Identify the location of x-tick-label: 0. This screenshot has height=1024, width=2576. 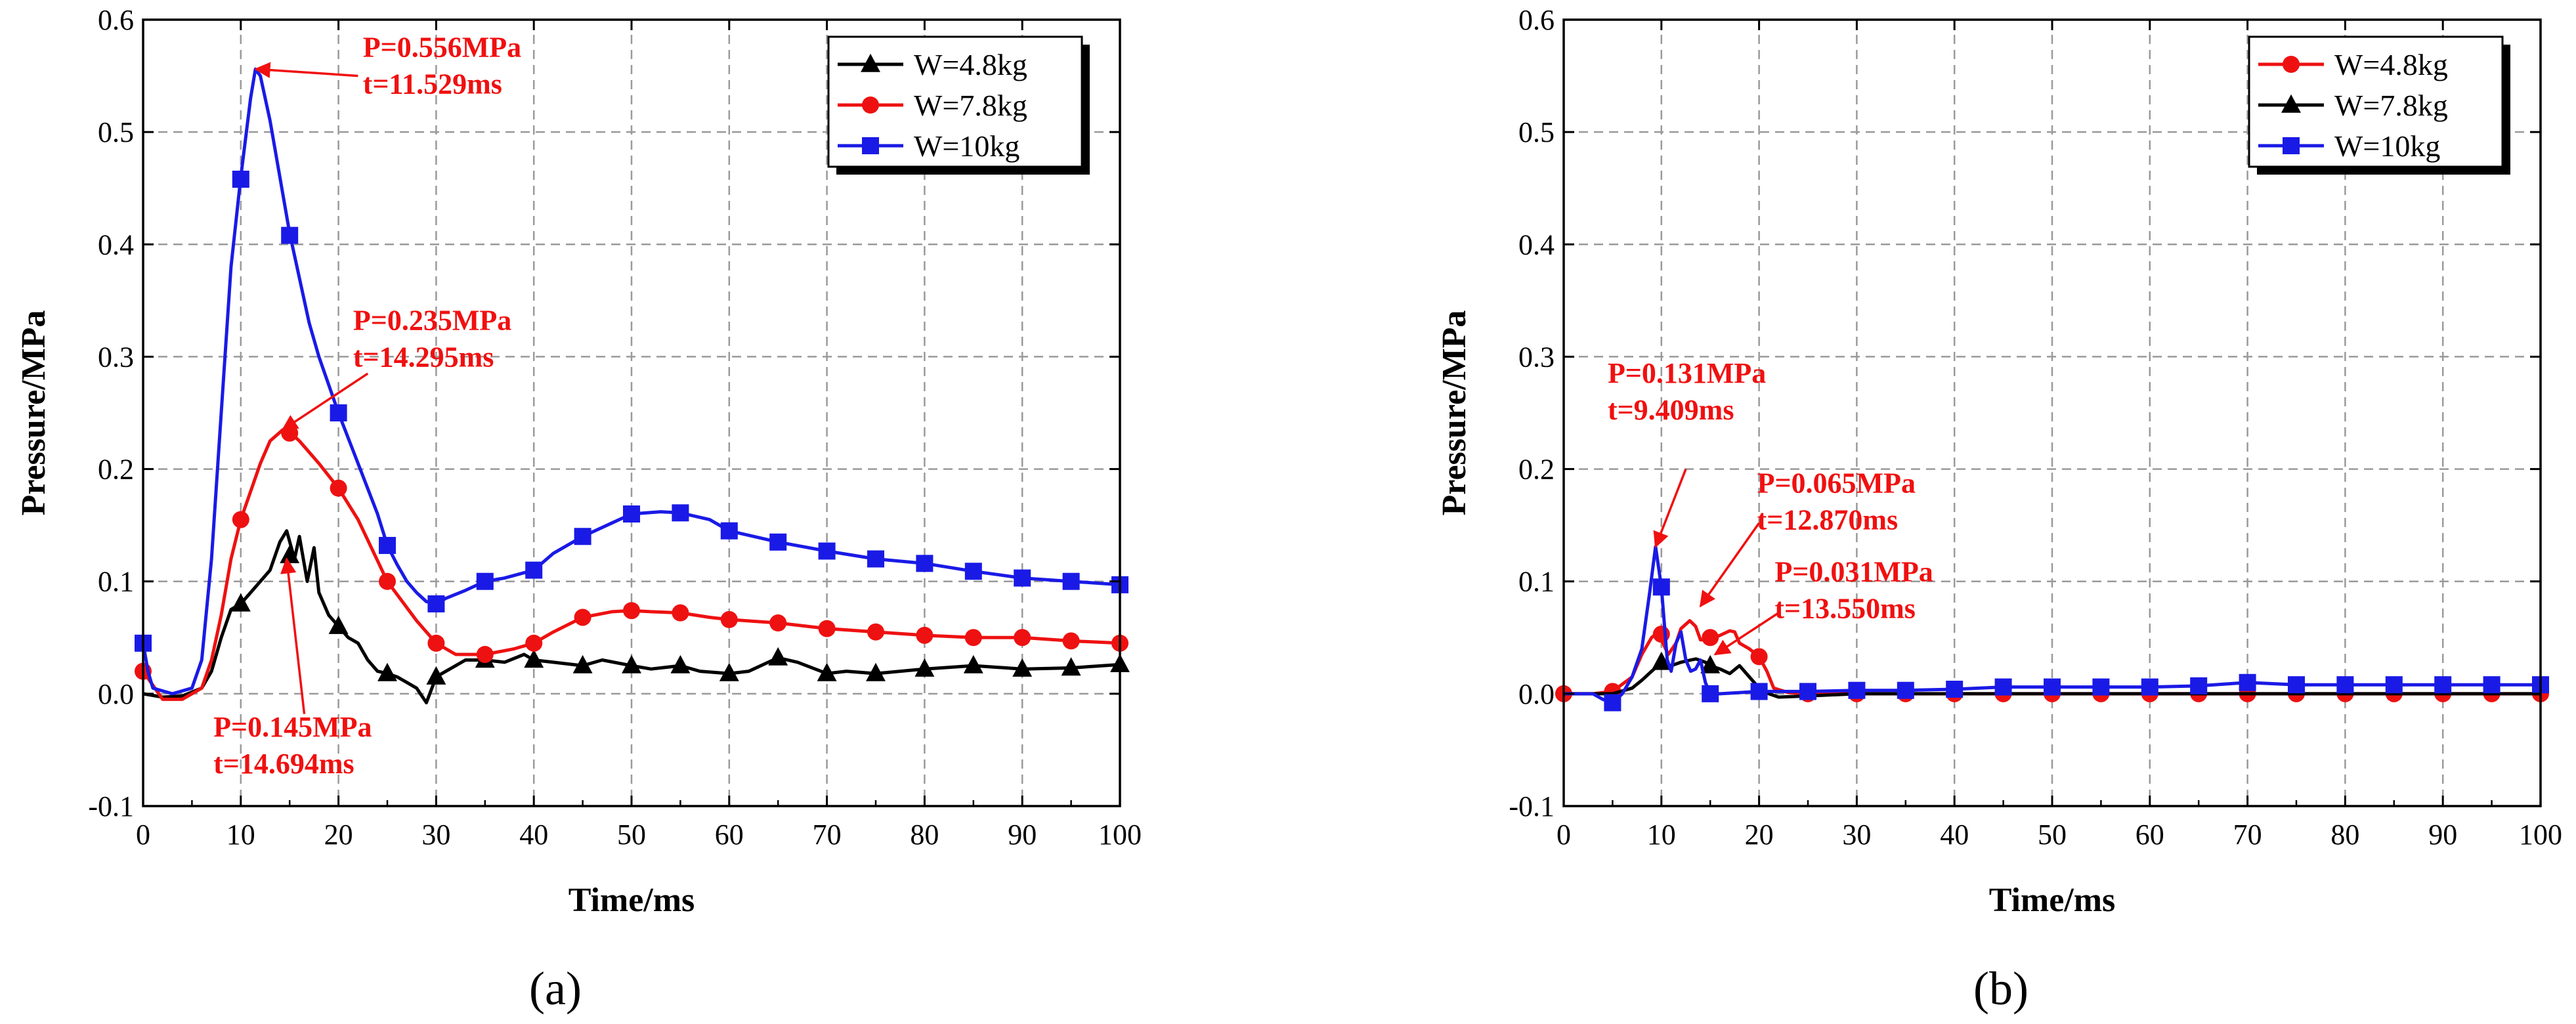
(143, 835).